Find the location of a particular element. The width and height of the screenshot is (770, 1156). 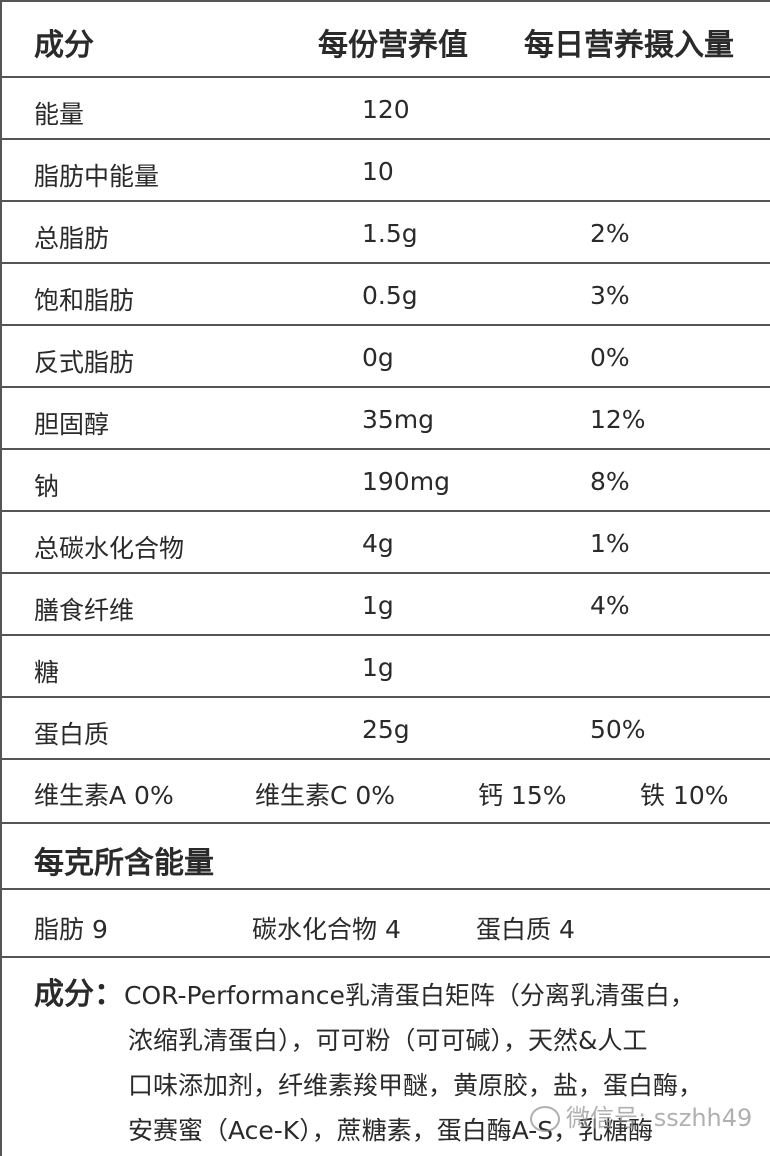

daily-value: 1% is located at coordinates (610, 543).